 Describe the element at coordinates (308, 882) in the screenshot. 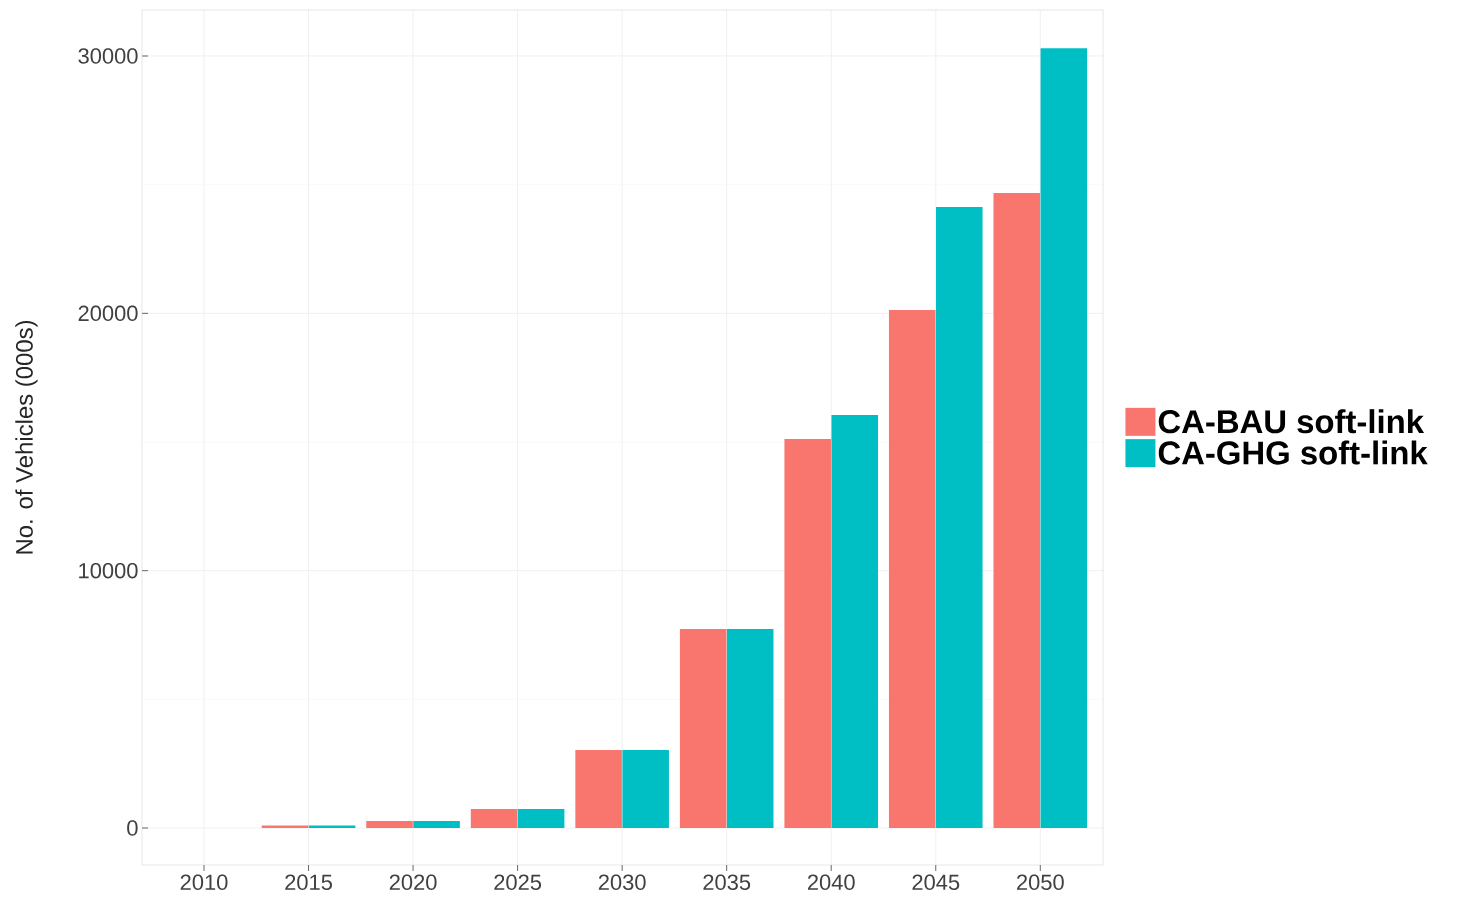

I see `x-tick-label: 2015` at that location.